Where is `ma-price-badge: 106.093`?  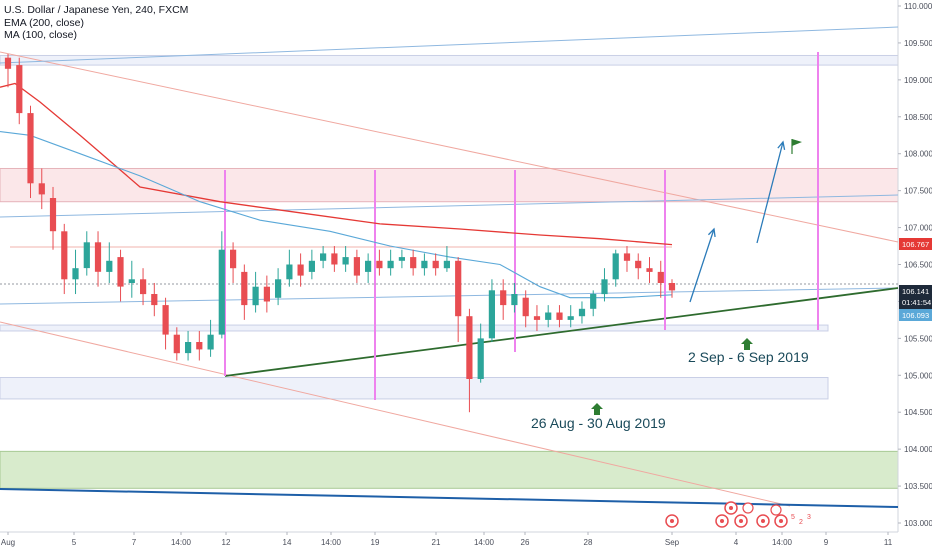 ma-price-badge: 106.093 is located at coordinates (915, 315).